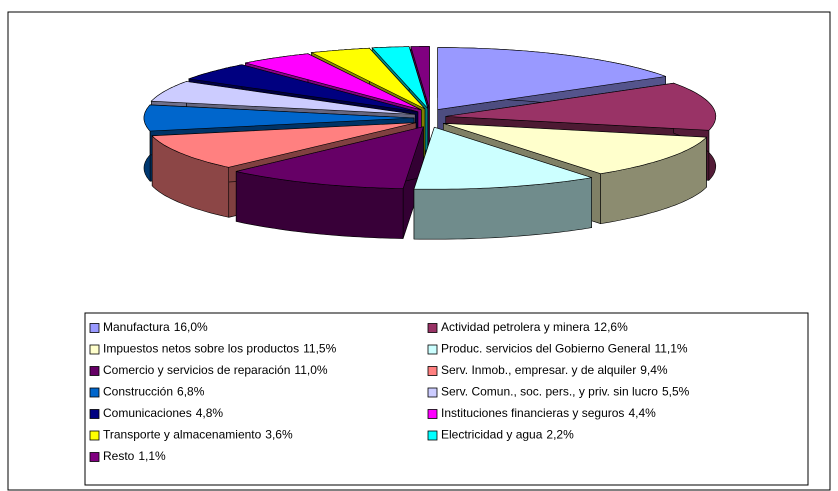 The width and height of the screenshot is (838, 491). I want to click on legend-label: Resto 1,1%, so click(134, 456).